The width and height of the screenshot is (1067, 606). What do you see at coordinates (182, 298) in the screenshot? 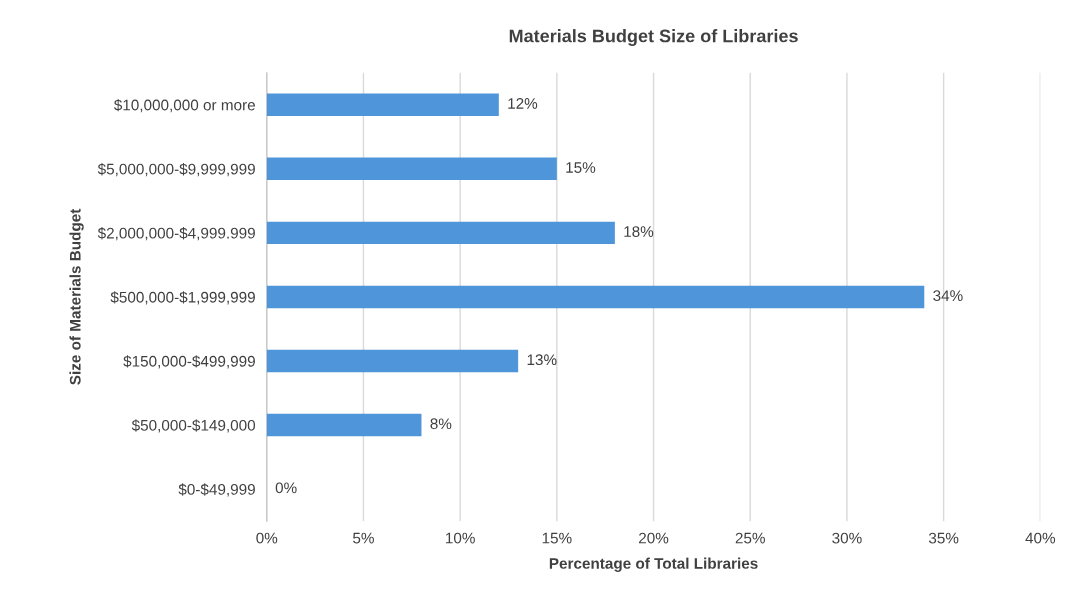
I see `y-tick-label: $500,000-$1,999,999` at bounding box center [182, 298].